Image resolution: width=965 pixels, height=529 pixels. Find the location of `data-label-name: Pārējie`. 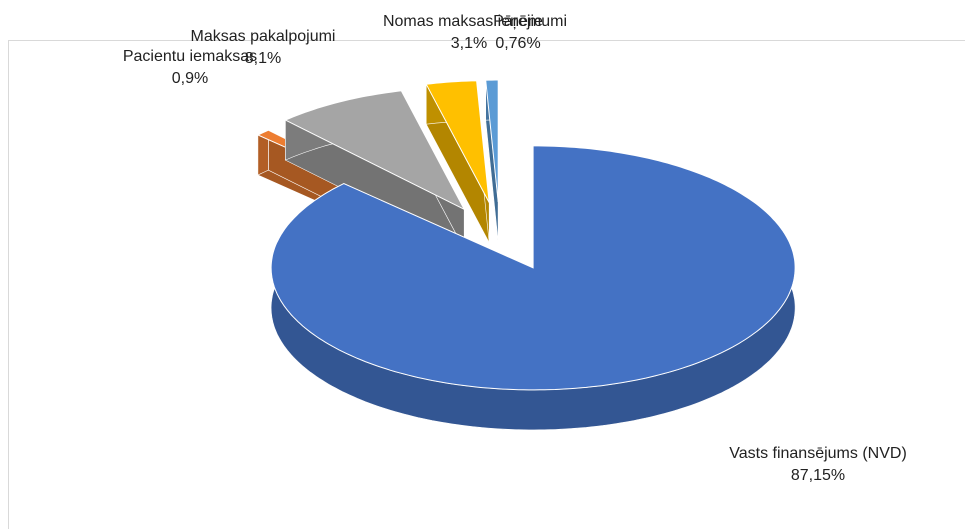

data-label-name: Pārējie is located at coordinates (518, 21).